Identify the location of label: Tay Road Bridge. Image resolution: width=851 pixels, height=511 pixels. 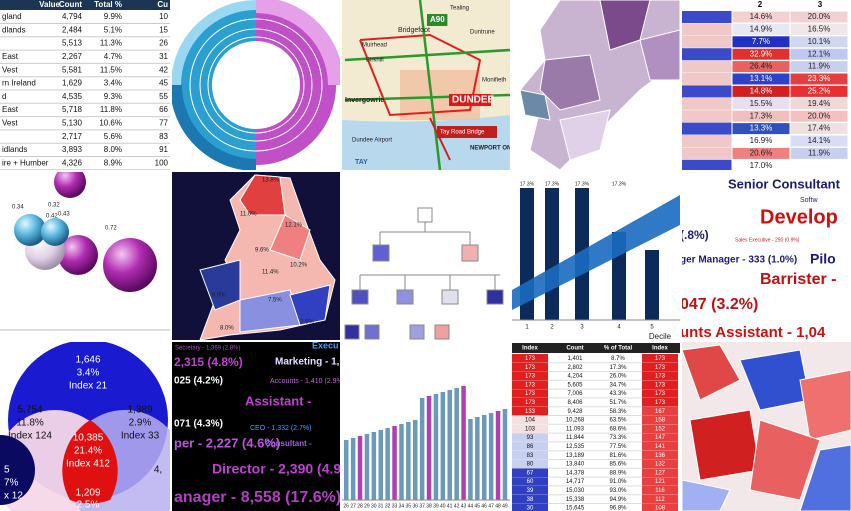
(462, 133).